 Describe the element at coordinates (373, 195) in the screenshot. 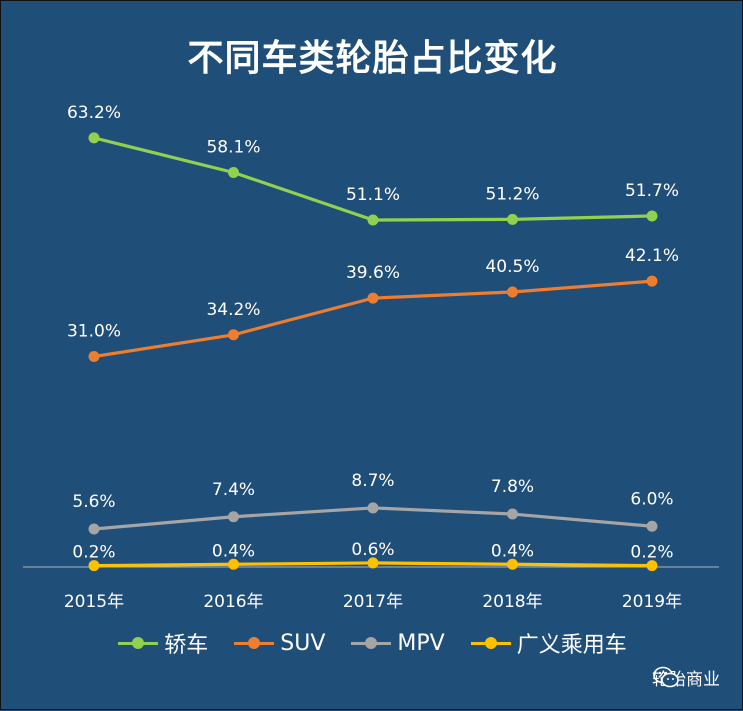

I see `data-label: 51.1%` at that location.